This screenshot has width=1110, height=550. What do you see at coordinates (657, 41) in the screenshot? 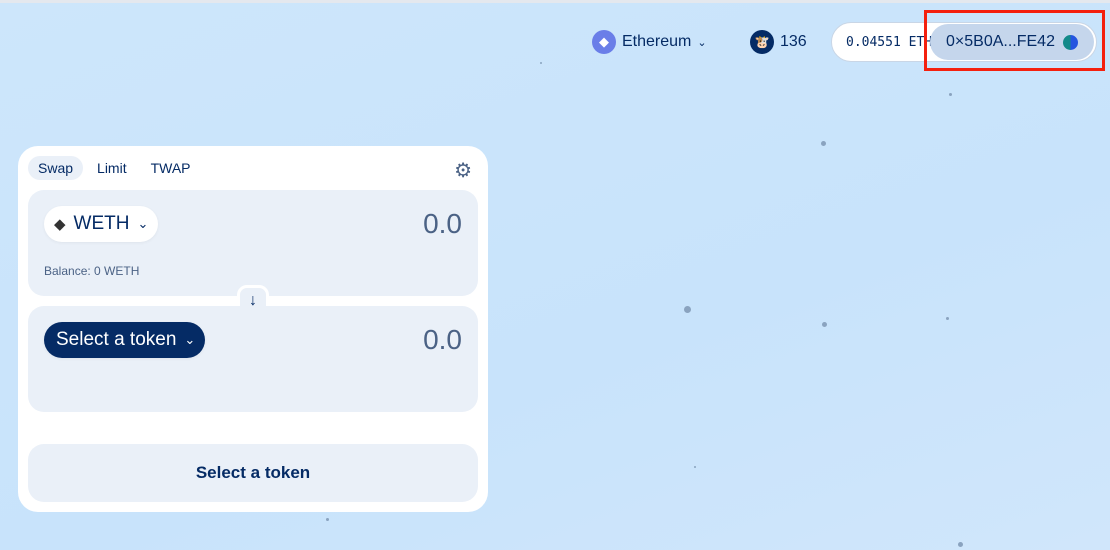
I see `network-label: Ethereum` at bounding box center [657, 41].